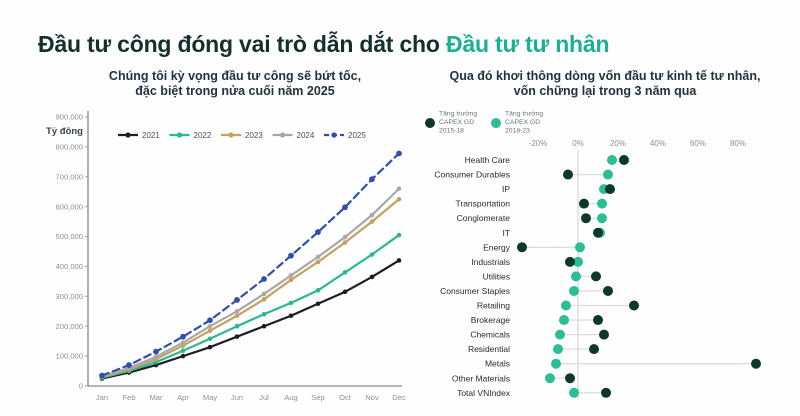 This screenshot has height=416, width=800. What do you see at coordinates (527, 261) in the screenshot?
I see `row-industrials: Industrials` at bounding box center [527, 261].